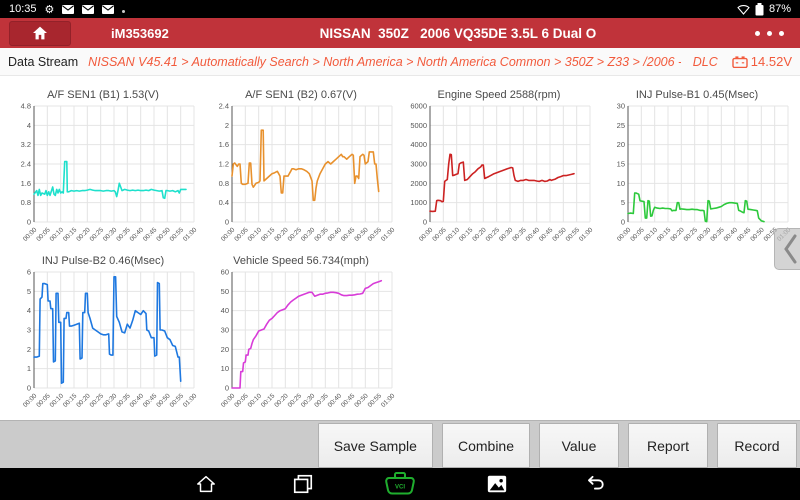 The image size is (800, 500). Describe the element at coordinates (225, 310) in the screenshot. I see `svg-text: 40` at that location.